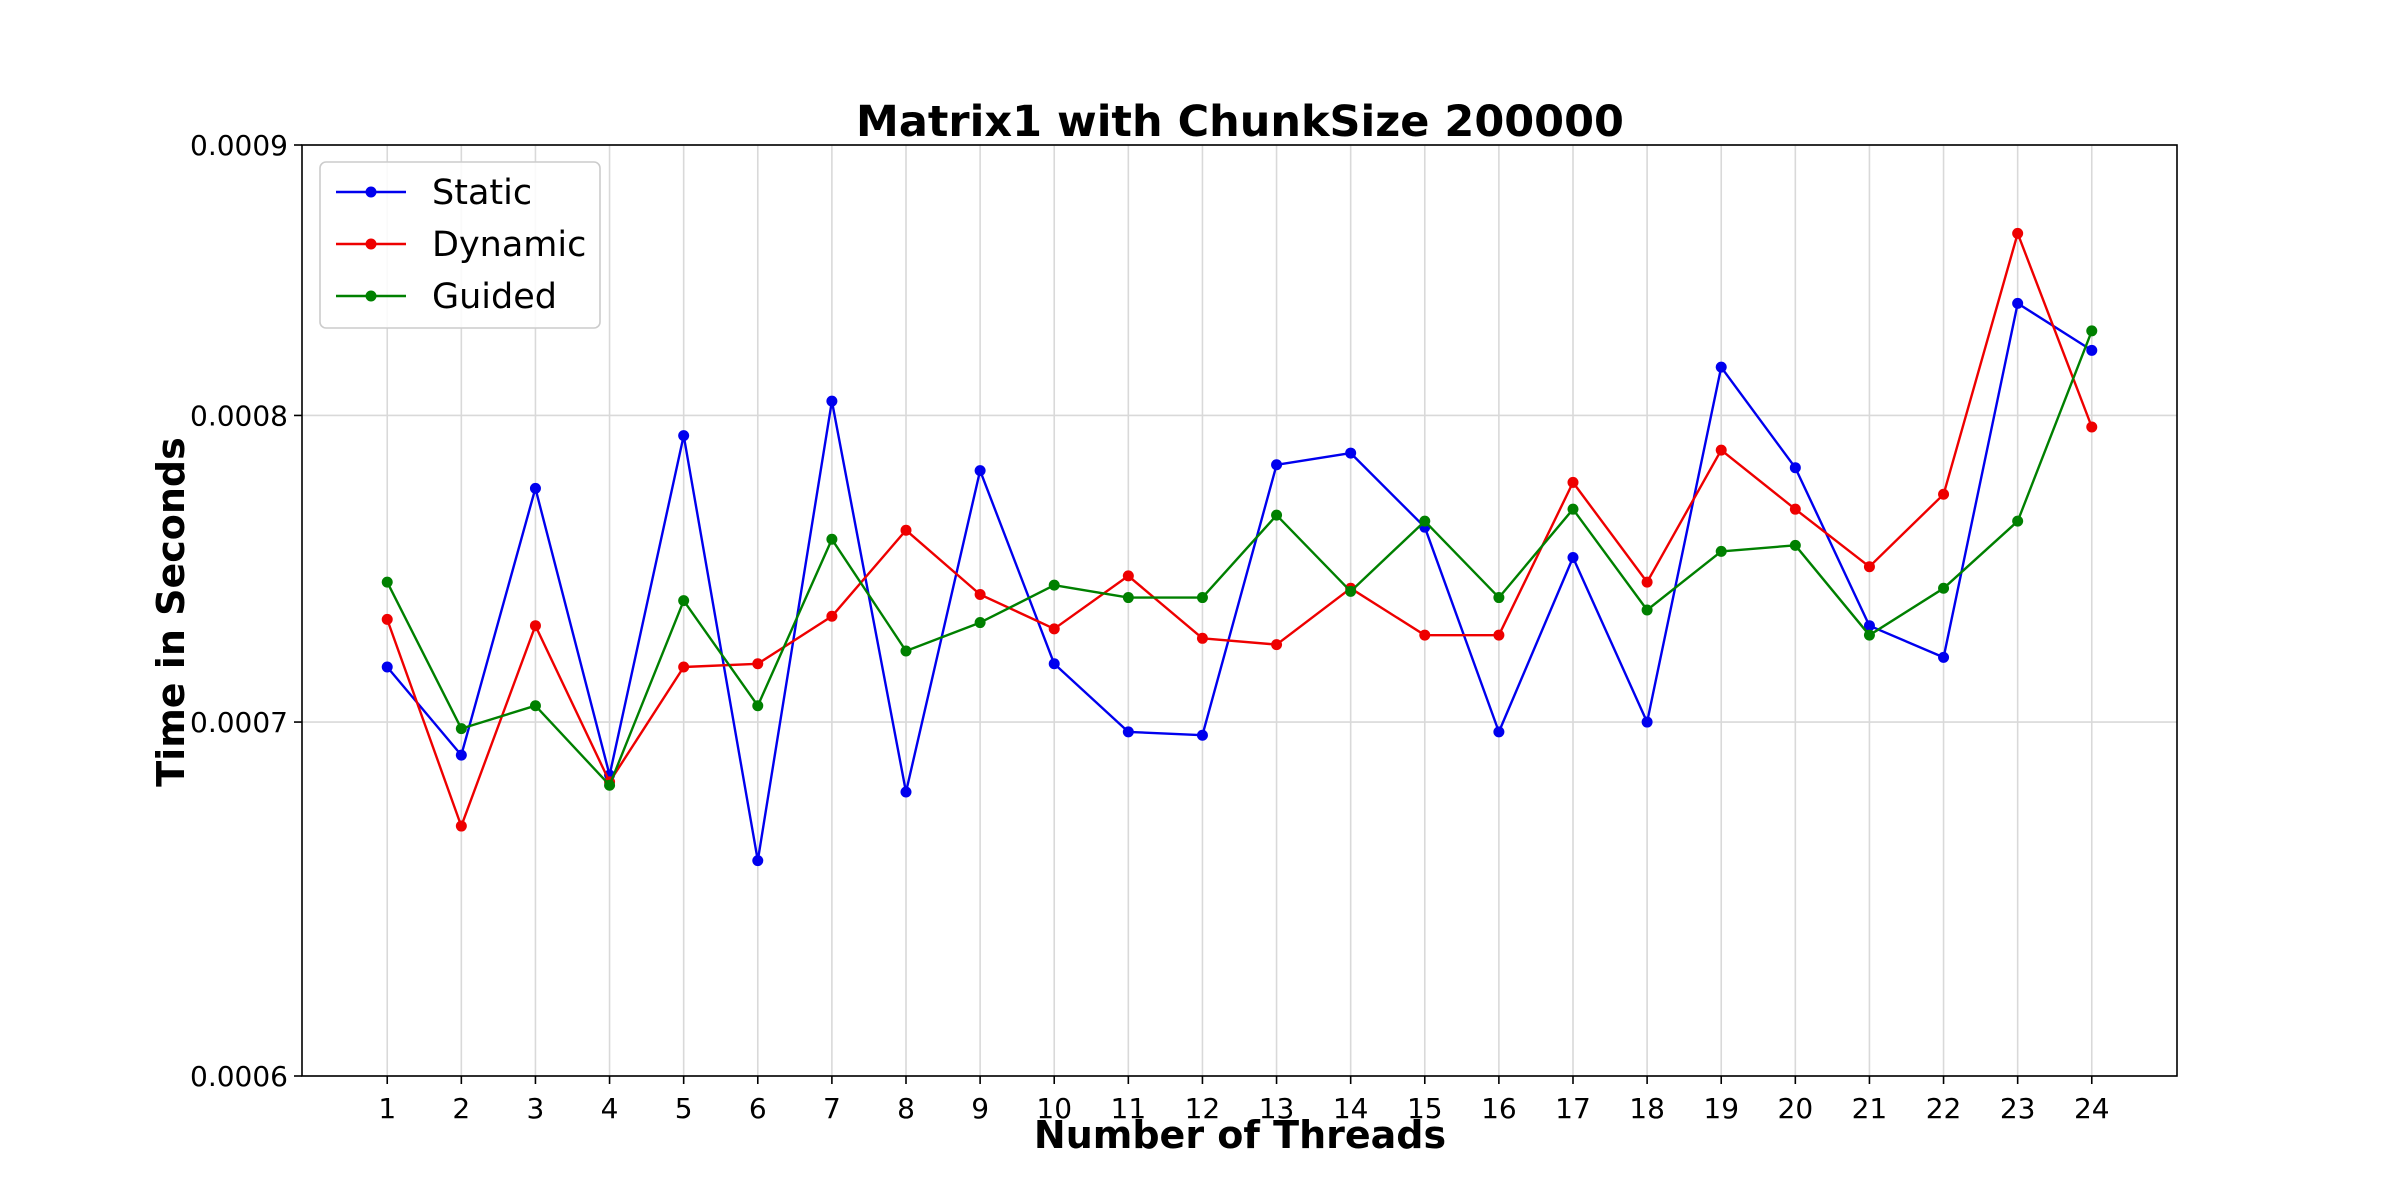 The image size is (2400, 1200). Describe the element at coordinates (1203, 1108) in the screenshot. I see `x-tick-label: 12` at that location.